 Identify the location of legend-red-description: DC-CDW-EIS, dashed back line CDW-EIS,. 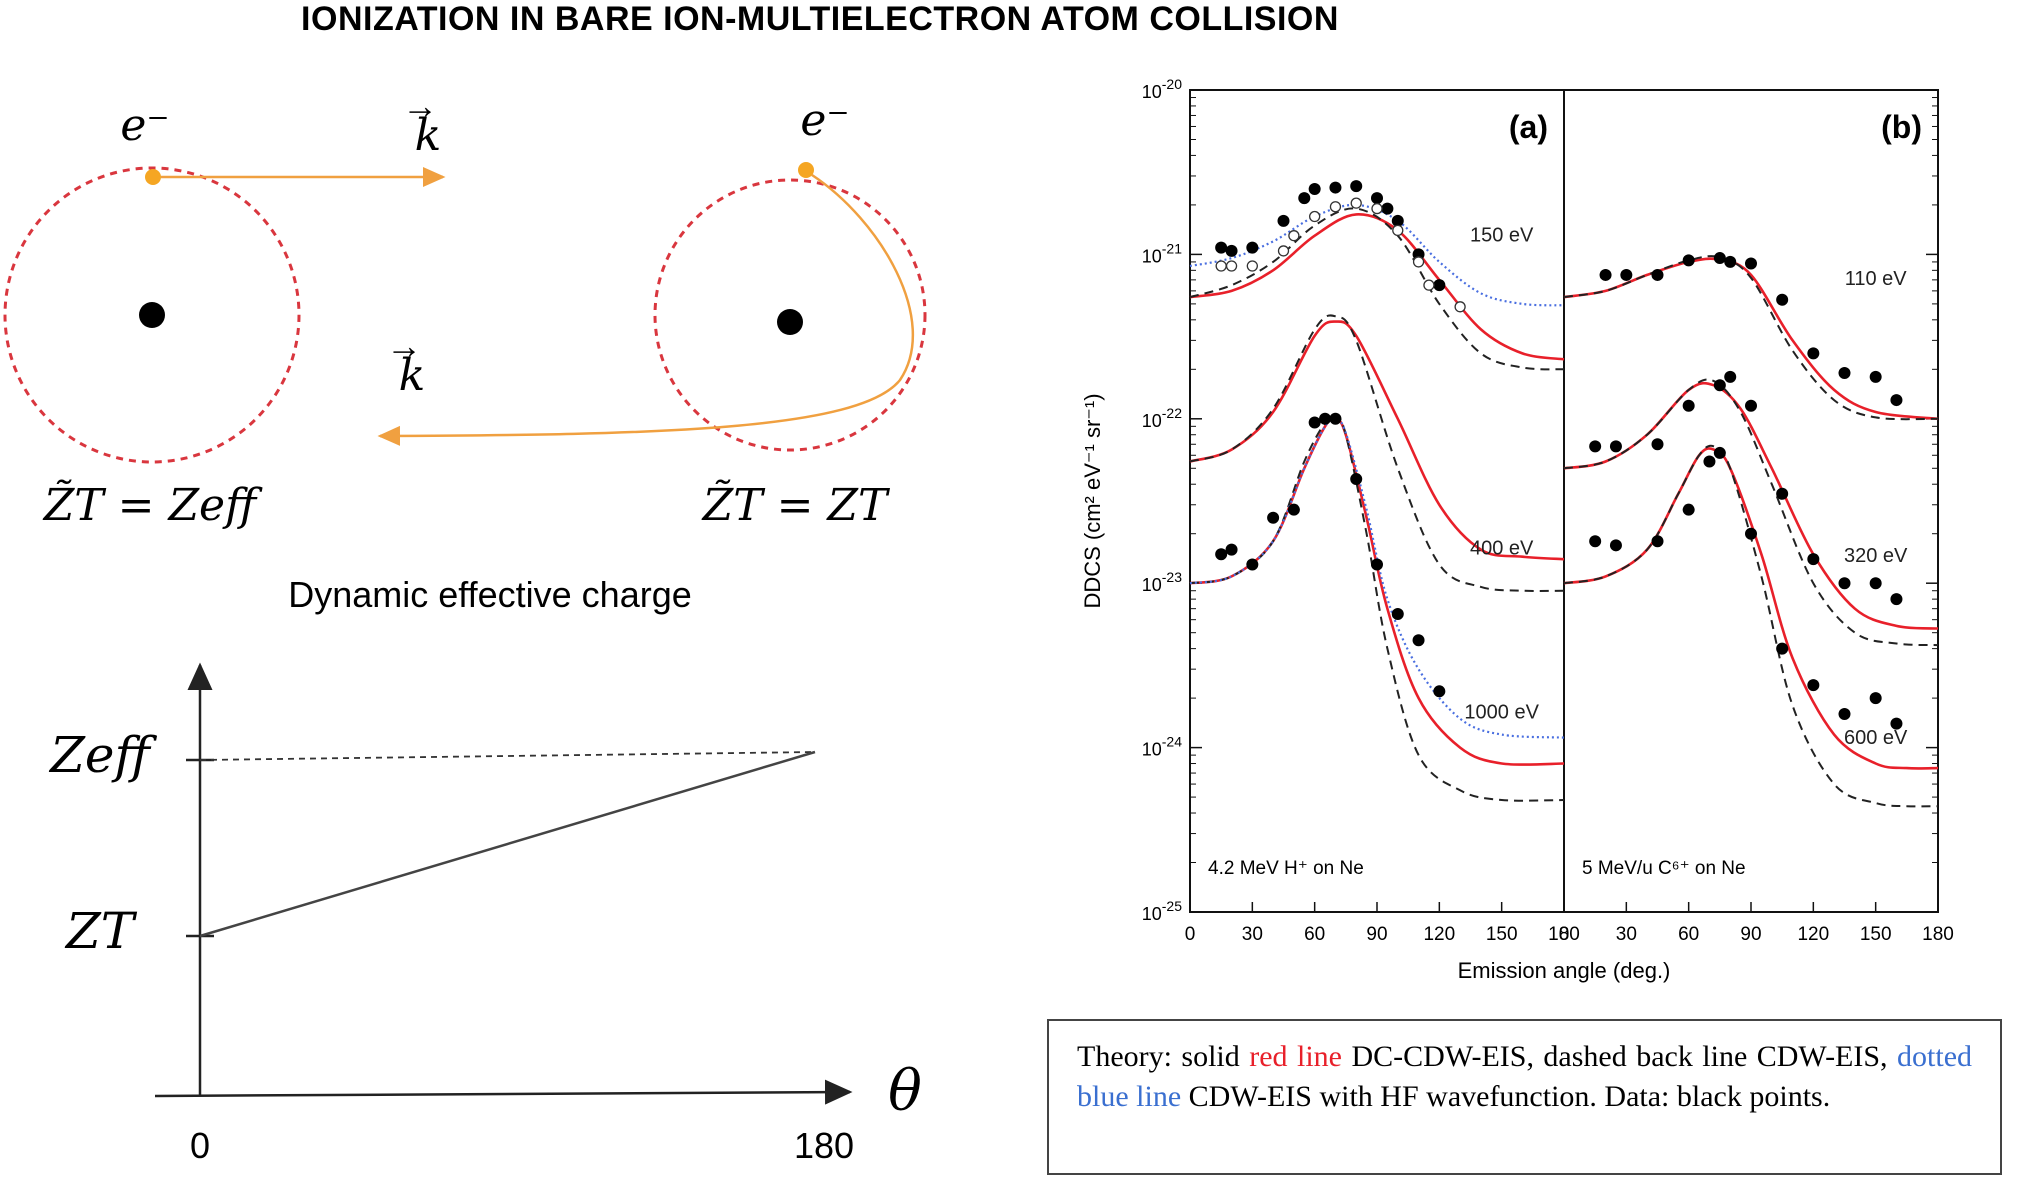
(1619, 1056).